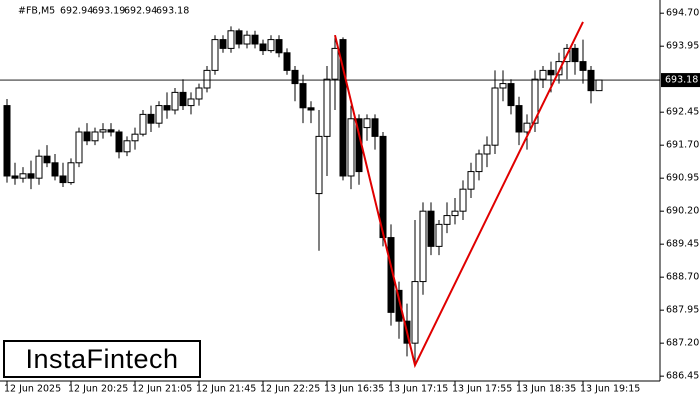 This screenshot has height=400, width=700. I want to click on x-tick-label: 12 Jun 21:45, so click(226, 389).